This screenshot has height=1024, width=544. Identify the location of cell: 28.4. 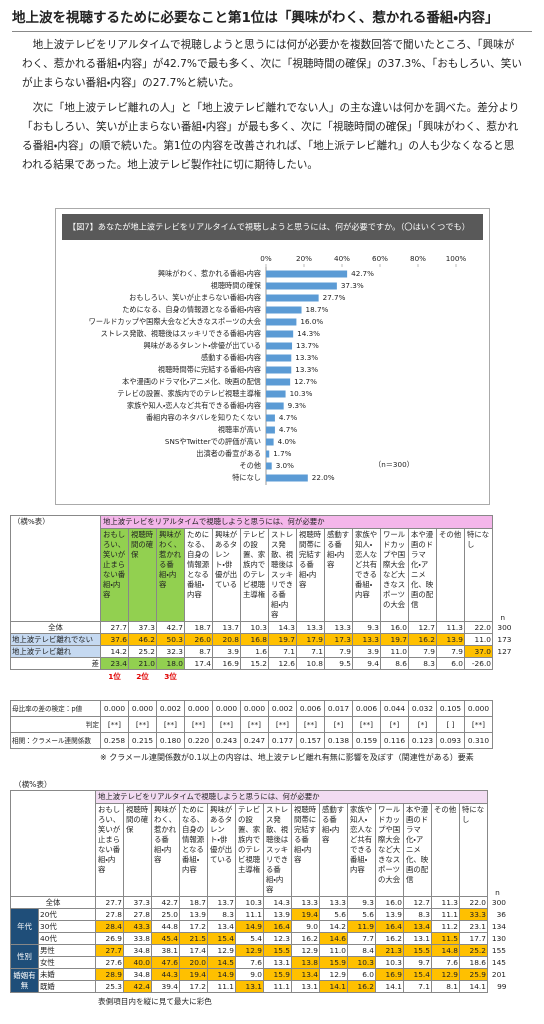
(109, 926).